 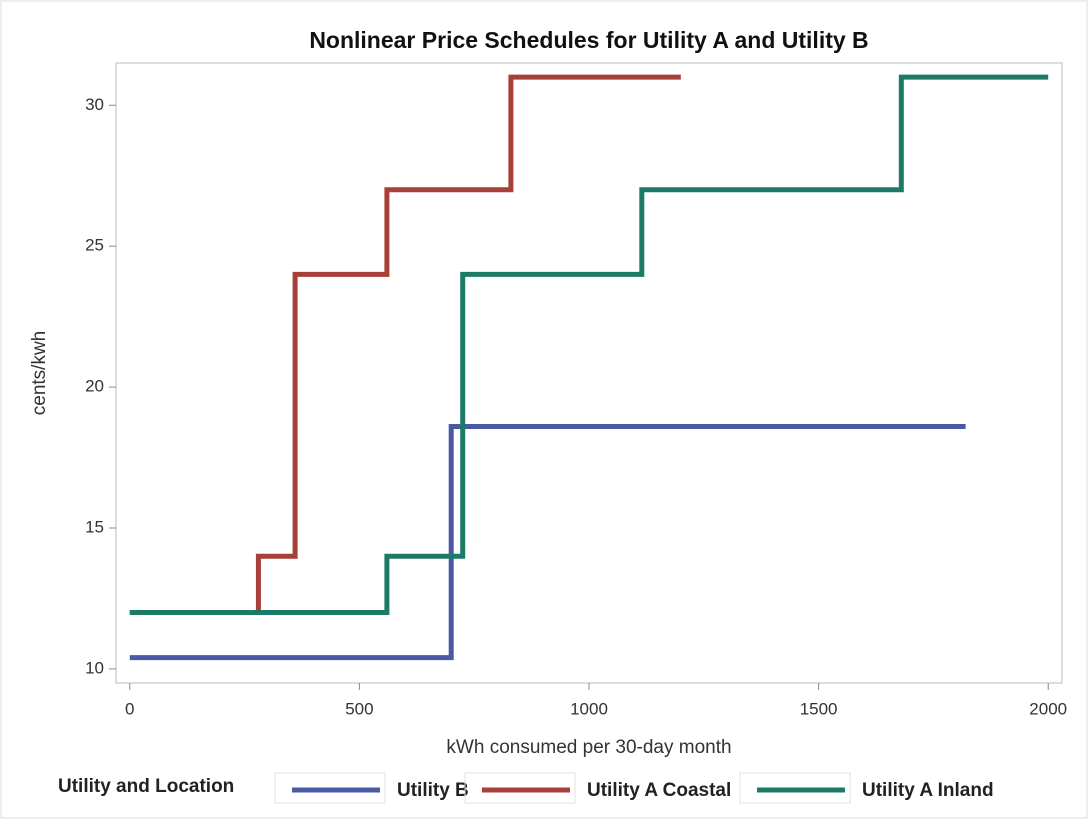 I want to click on y-tick-label: 30, so click(x=94, y=104).